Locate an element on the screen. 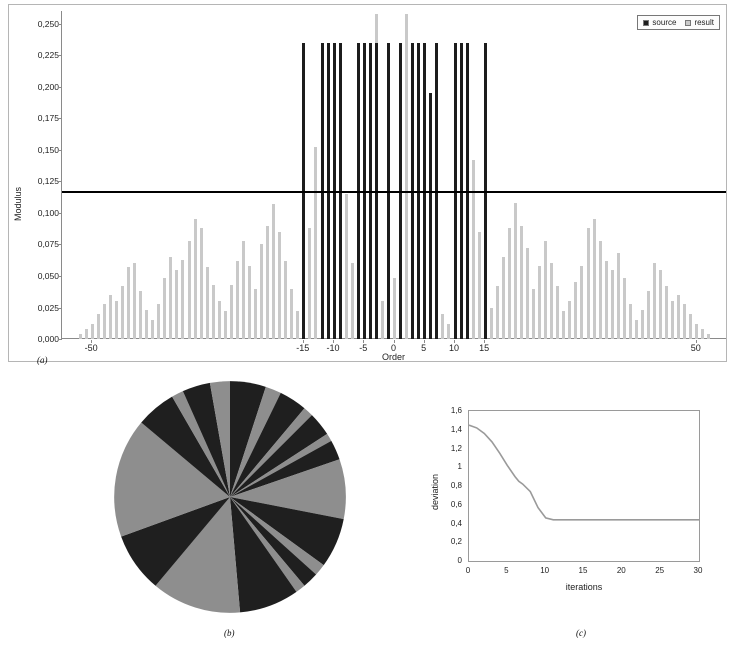 Image resolution: width=733 pixels, height=648 pixels. x-tick-label: 15 is located at coordinates (484, 348).